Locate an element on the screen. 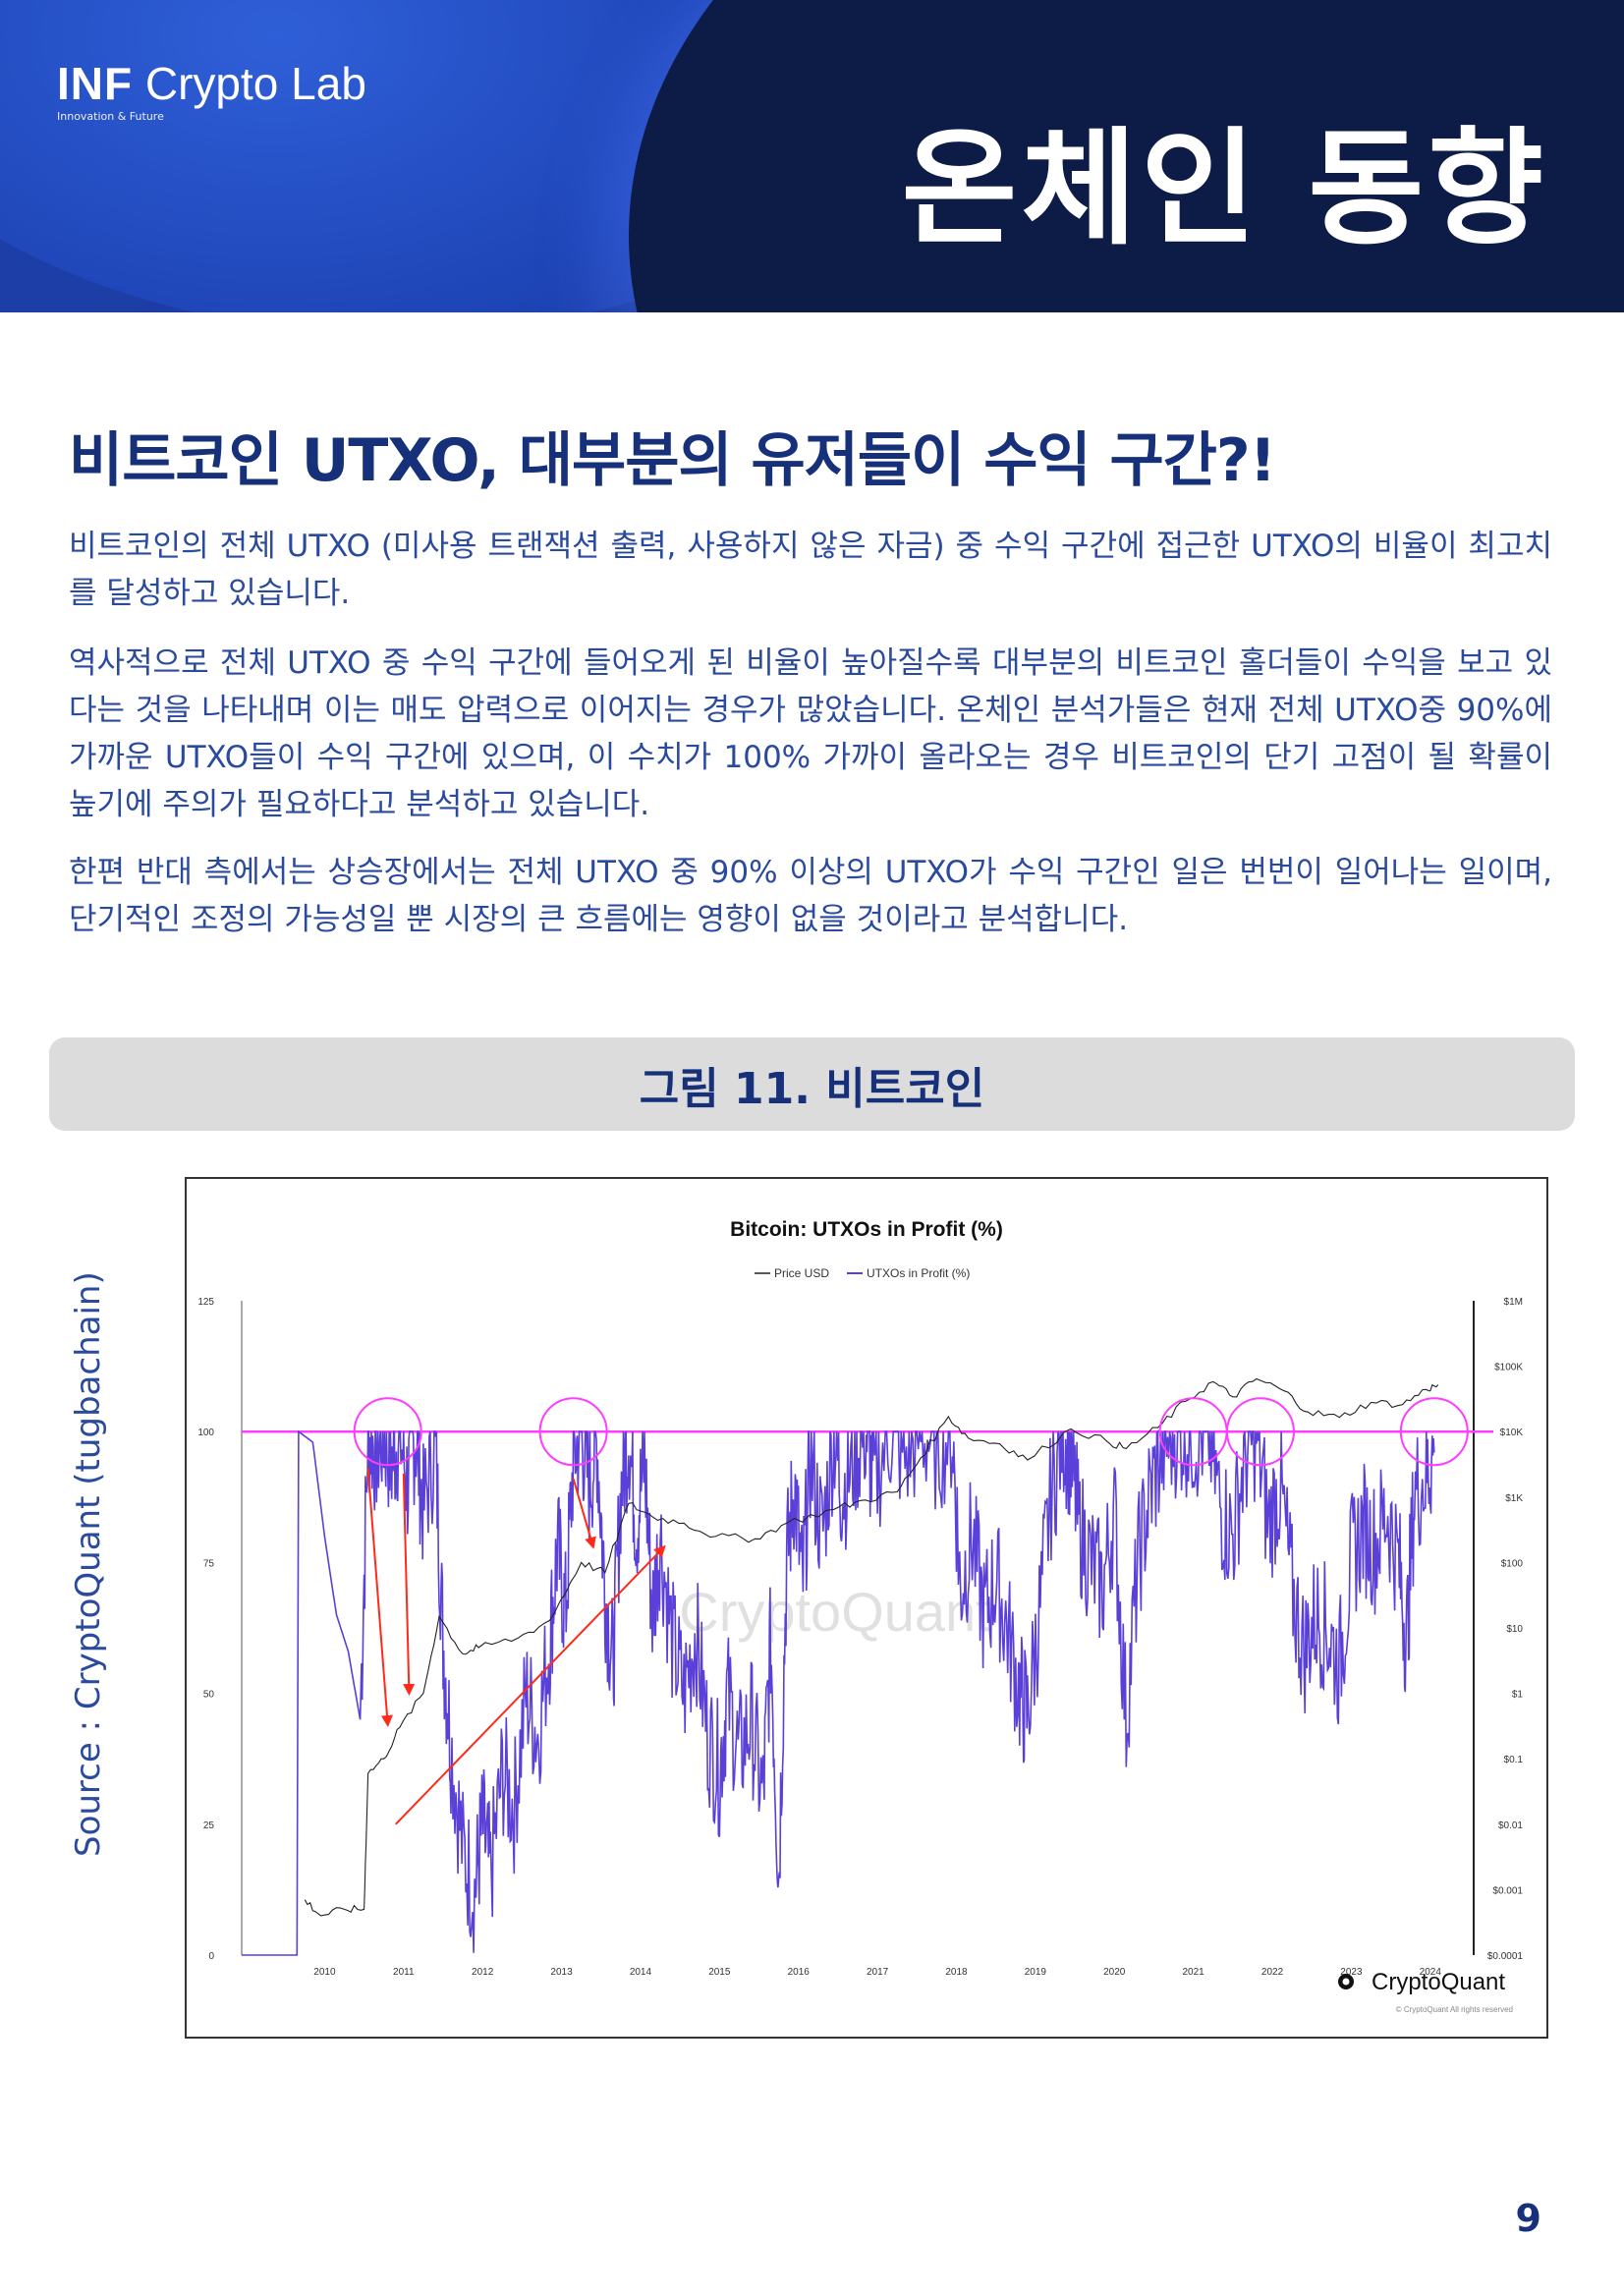 The width and height of the screenshot is (1624, 2296). brand-name: CryptoQuant is located at coordinates (1438, 1982).